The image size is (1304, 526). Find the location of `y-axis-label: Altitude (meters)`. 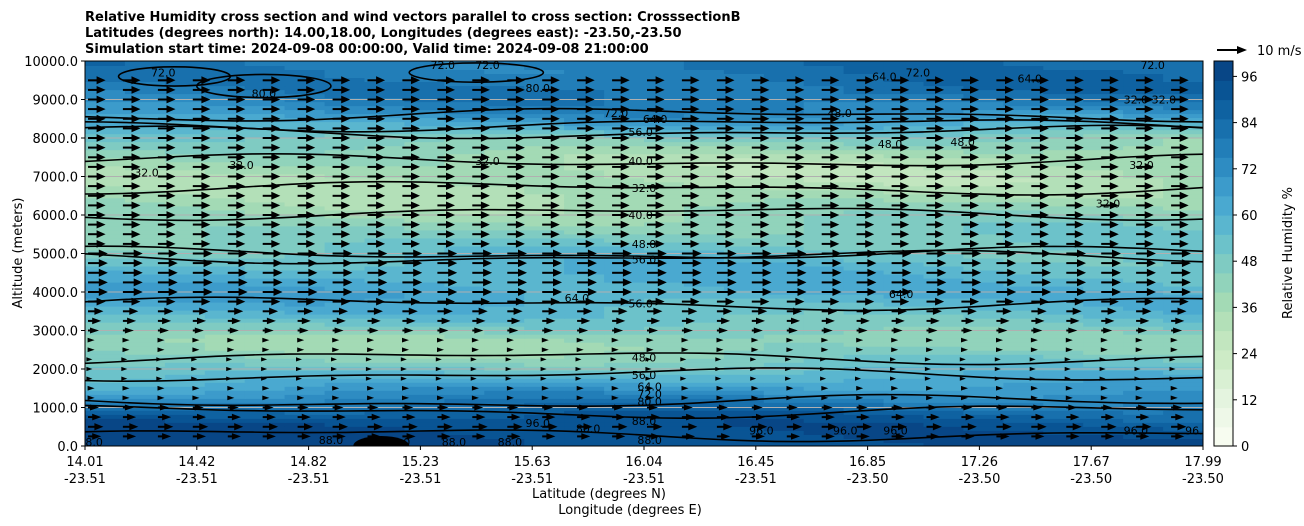

y-axis-label: Altitude (meters) is located at coordinates (18, 253).